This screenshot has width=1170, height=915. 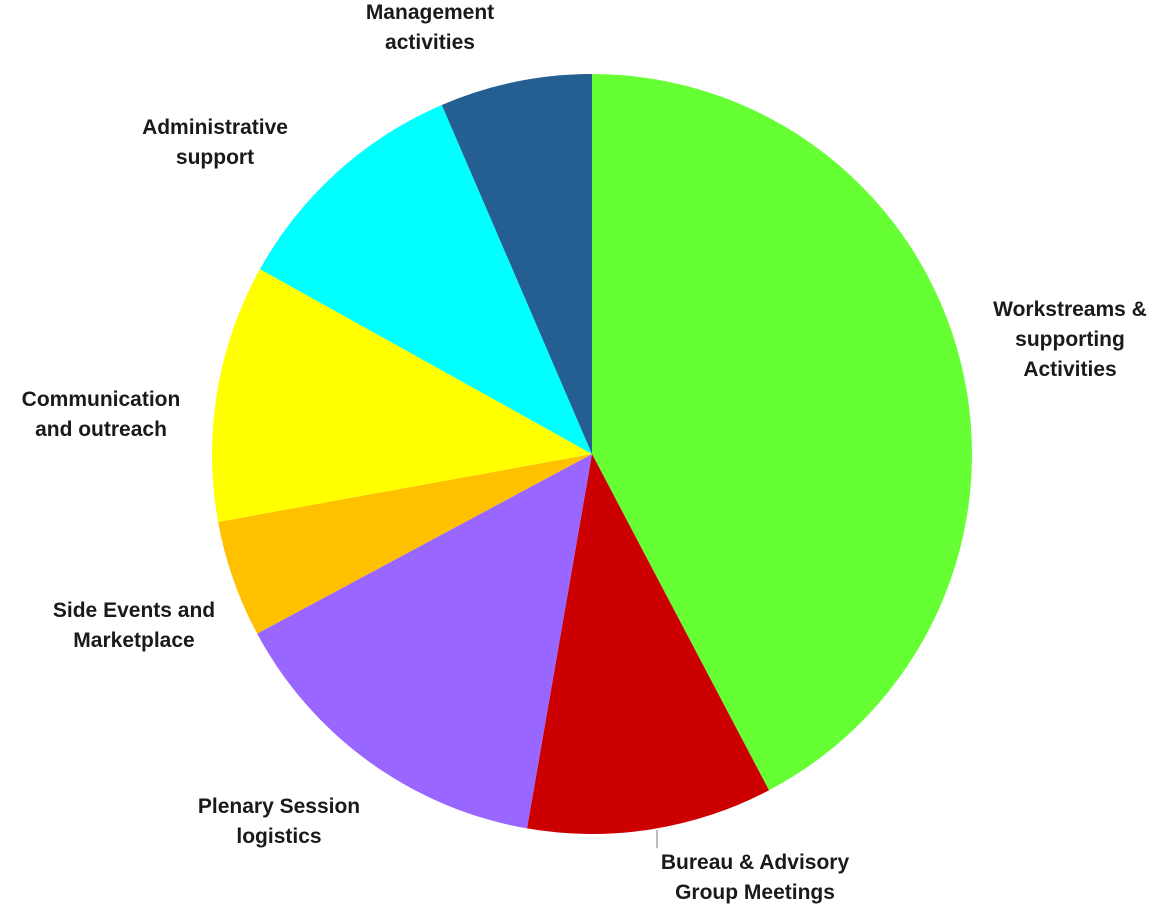 I want to click on slice-label-line: Management, so click(x=430, y=12).